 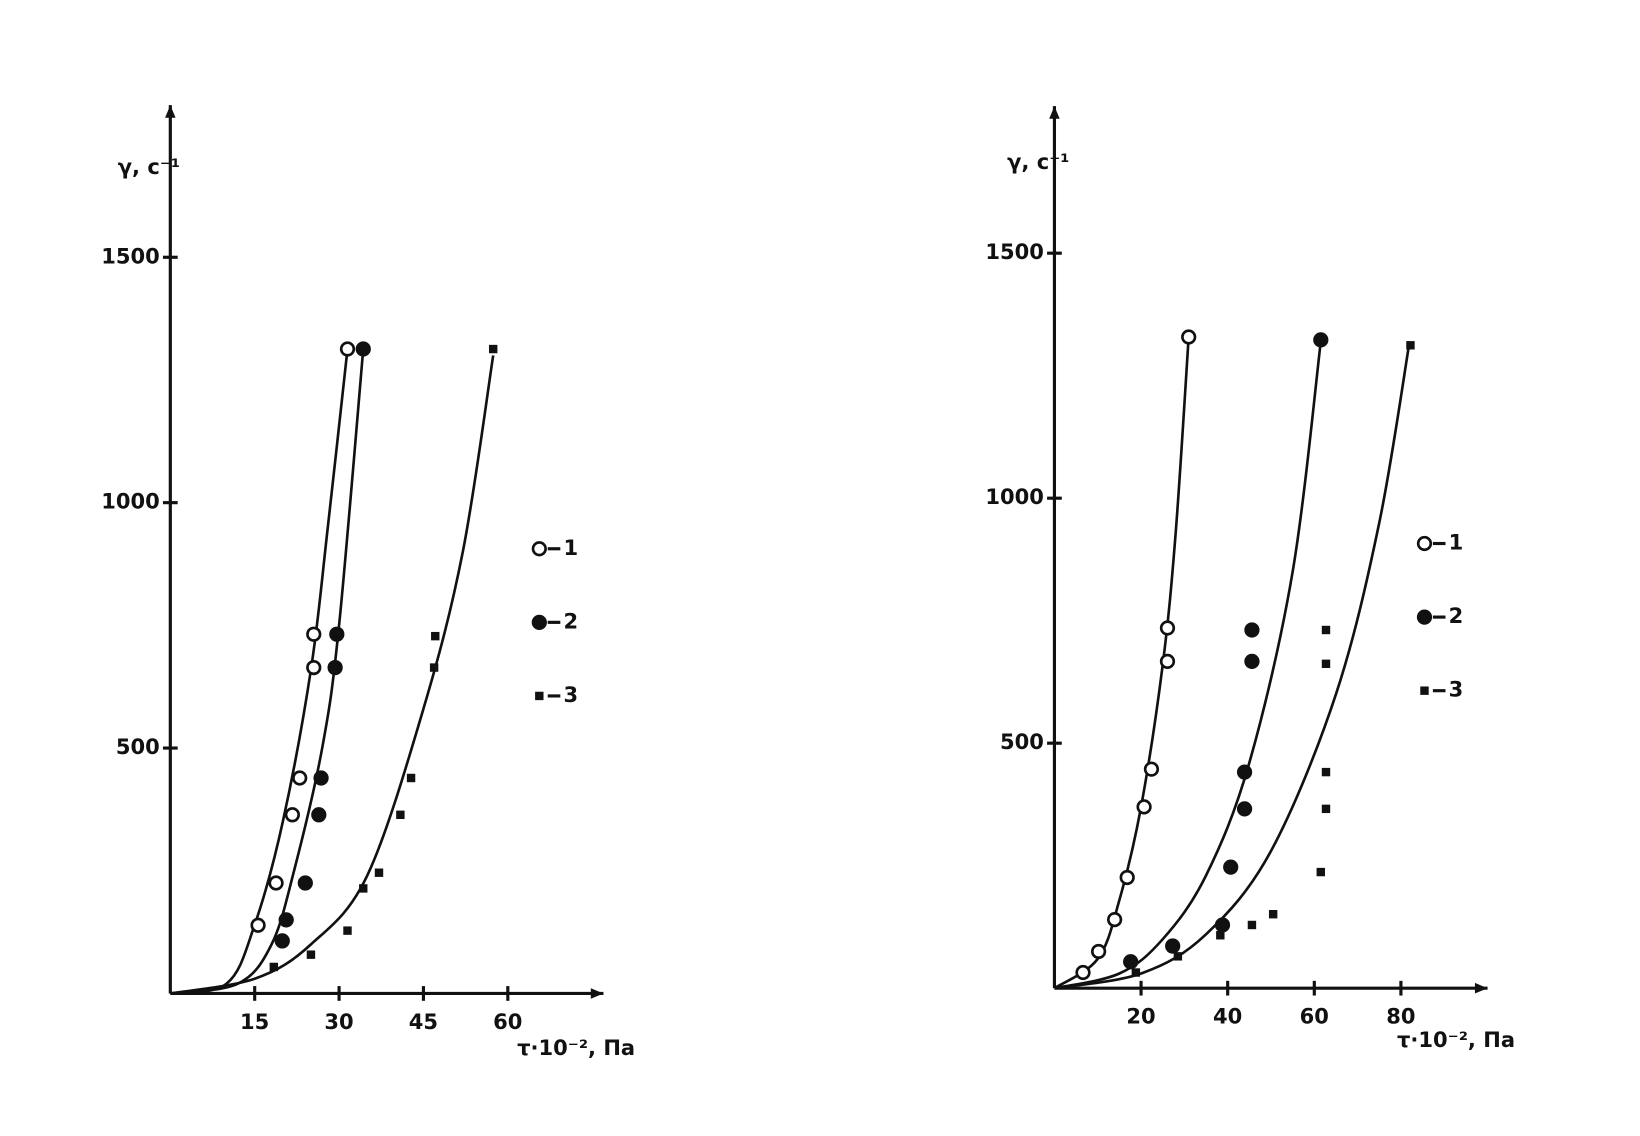 What do you see at coordinates (1140, 1016) in the screenshot?
I see `x-tick-label: 20` at bounding box center [1140, 1016].